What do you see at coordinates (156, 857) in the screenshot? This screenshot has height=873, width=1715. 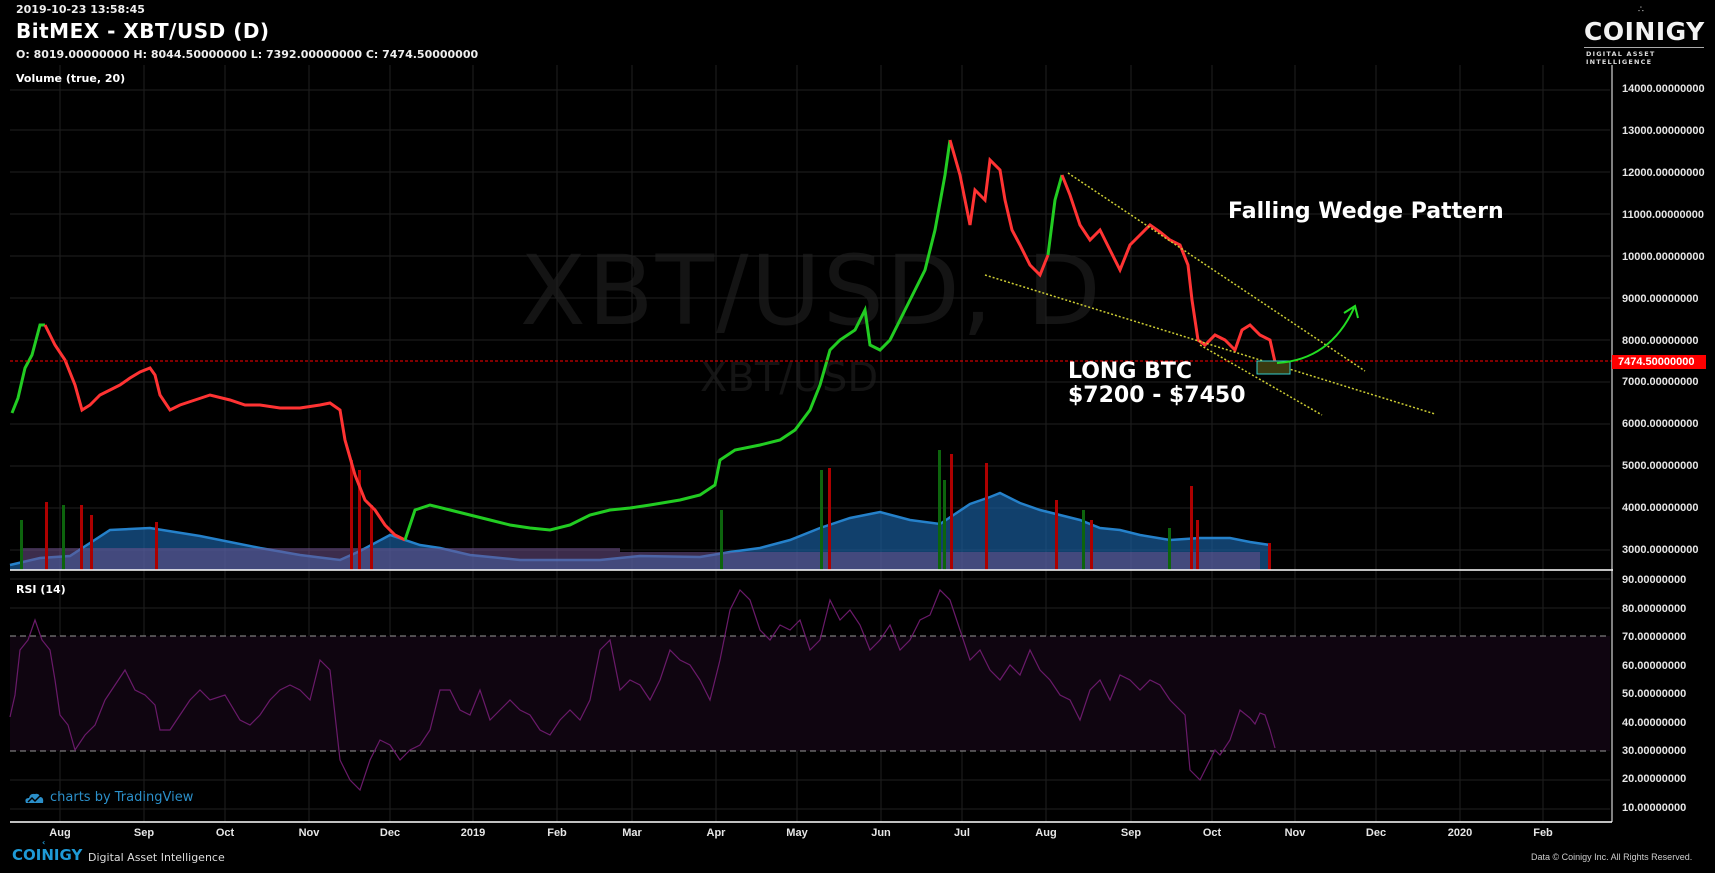 I see `footer-tagline: Digital Asset Intelligence` at bounding box center [156, 857].